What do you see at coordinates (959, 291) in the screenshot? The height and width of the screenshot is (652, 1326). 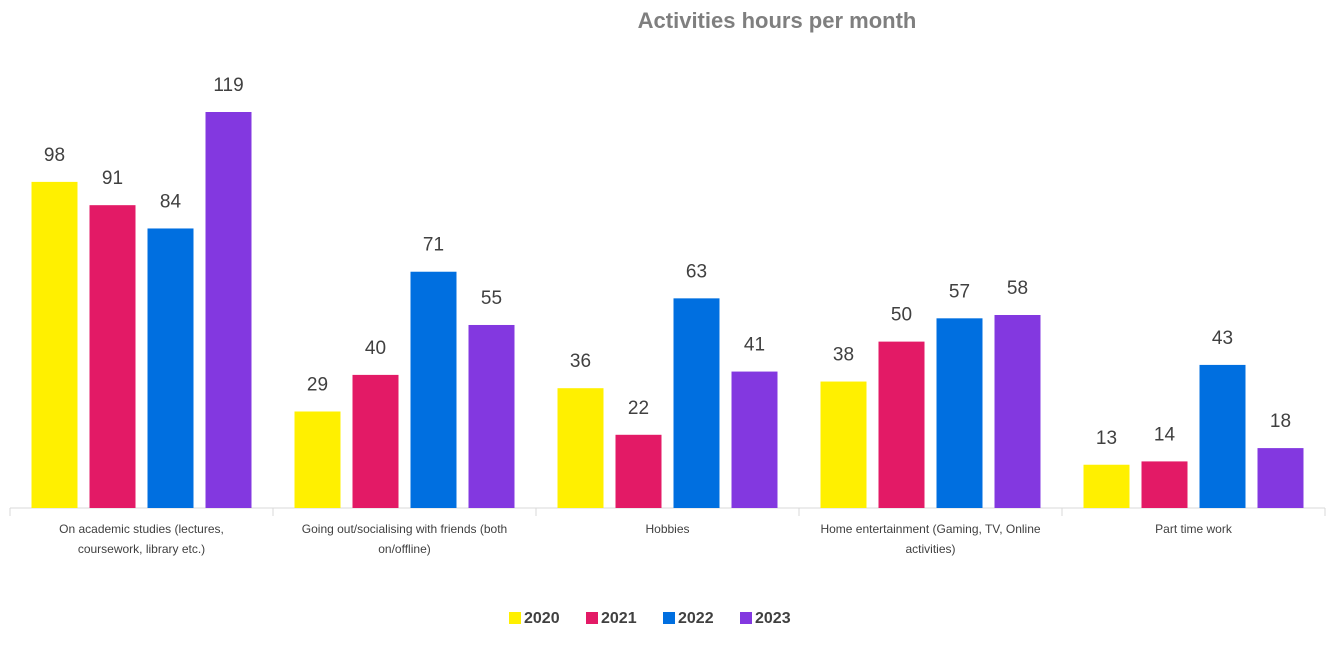 I see `data-label: 57` at bounding box center [959, 291].